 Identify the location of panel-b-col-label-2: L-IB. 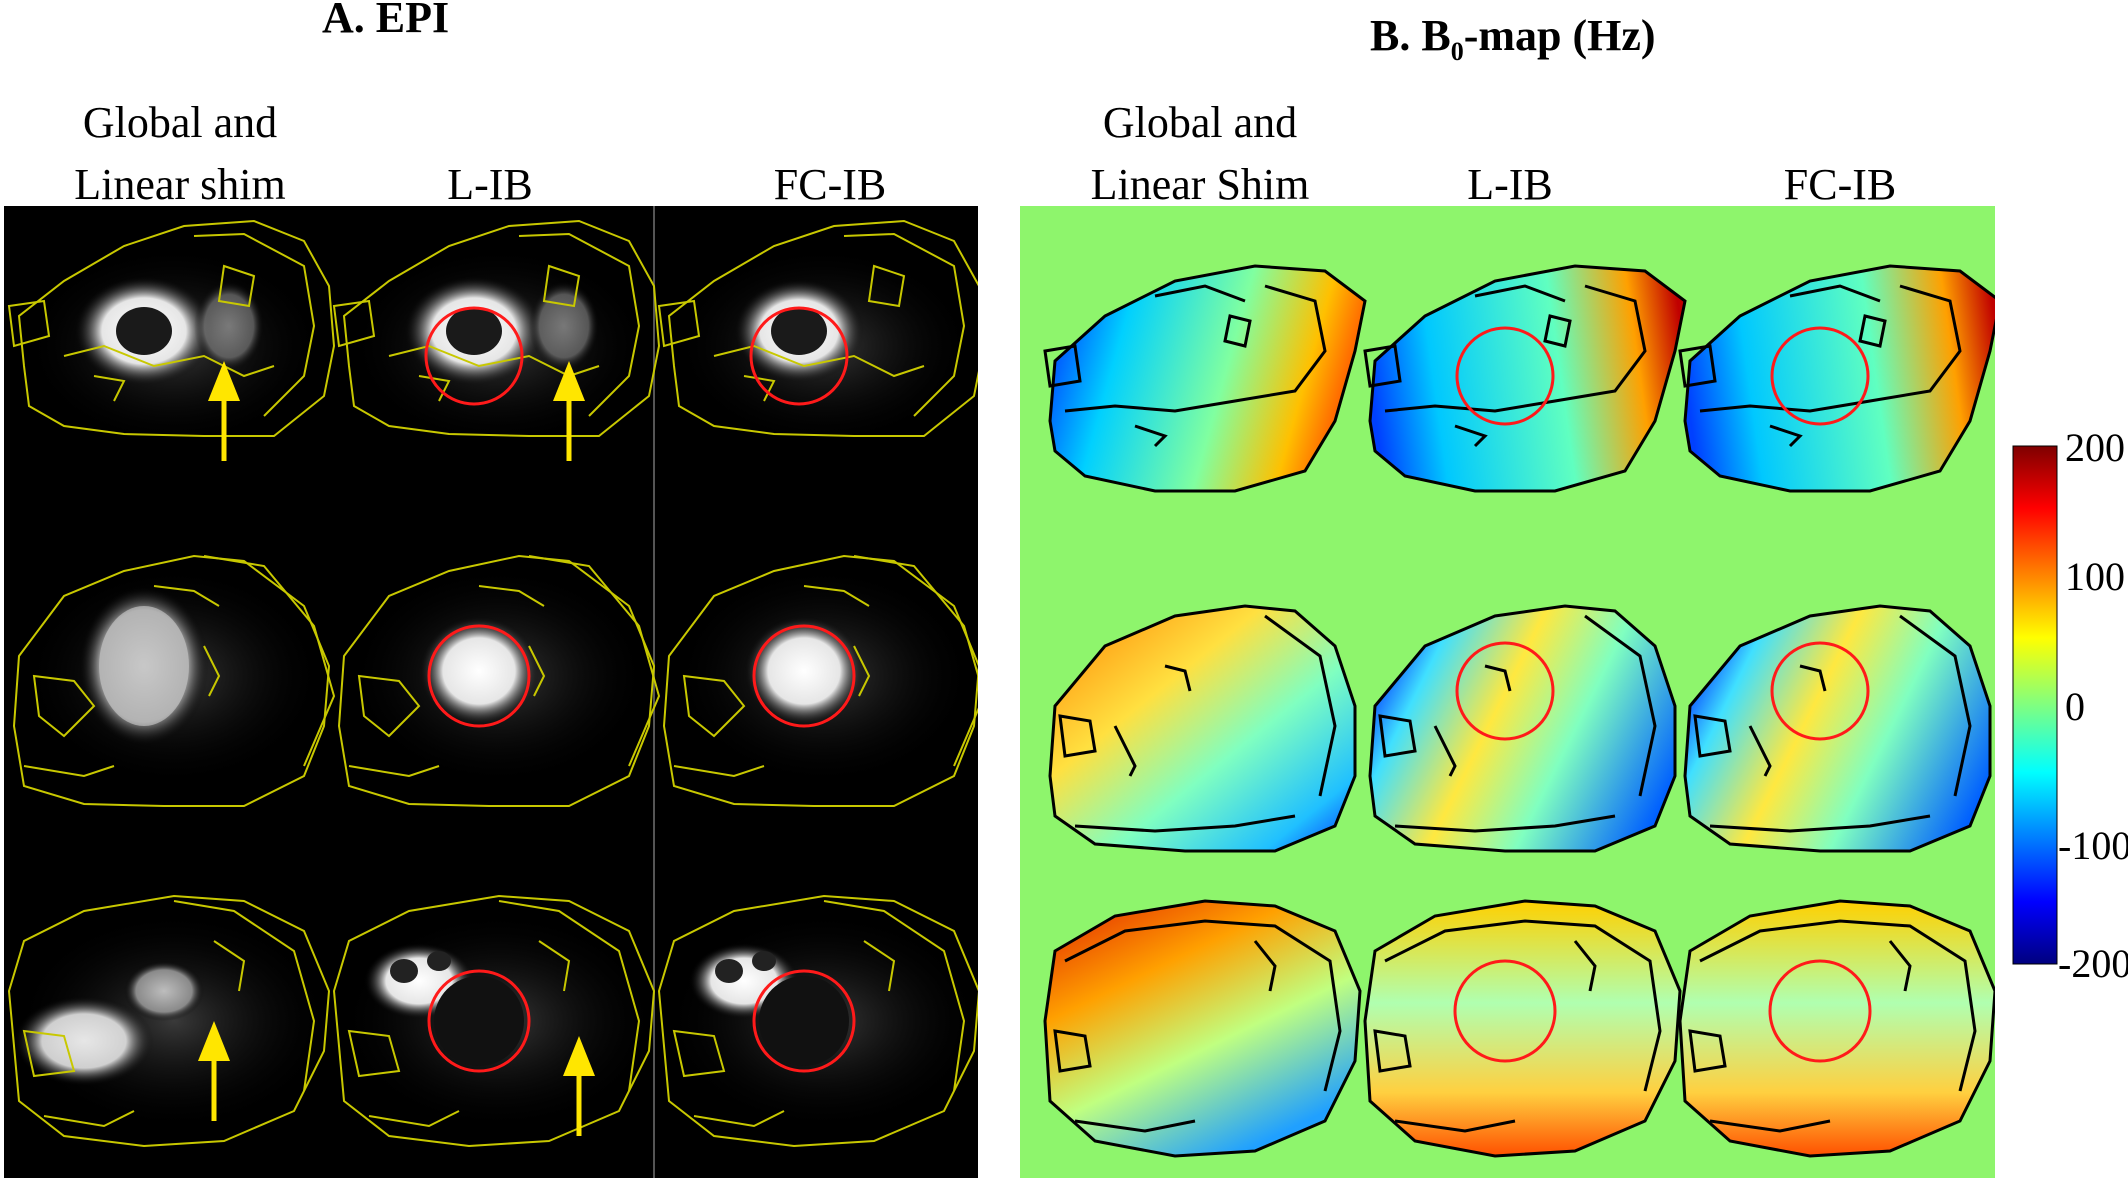
(1510, 184).